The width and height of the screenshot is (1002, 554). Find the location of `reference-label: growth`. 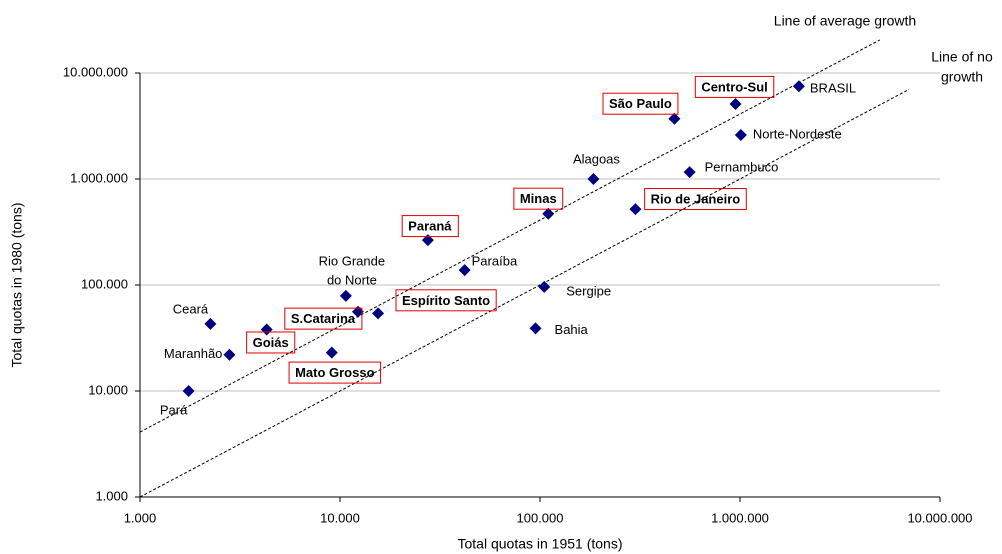

reference-label: growth is located at coordinates (962, 77).